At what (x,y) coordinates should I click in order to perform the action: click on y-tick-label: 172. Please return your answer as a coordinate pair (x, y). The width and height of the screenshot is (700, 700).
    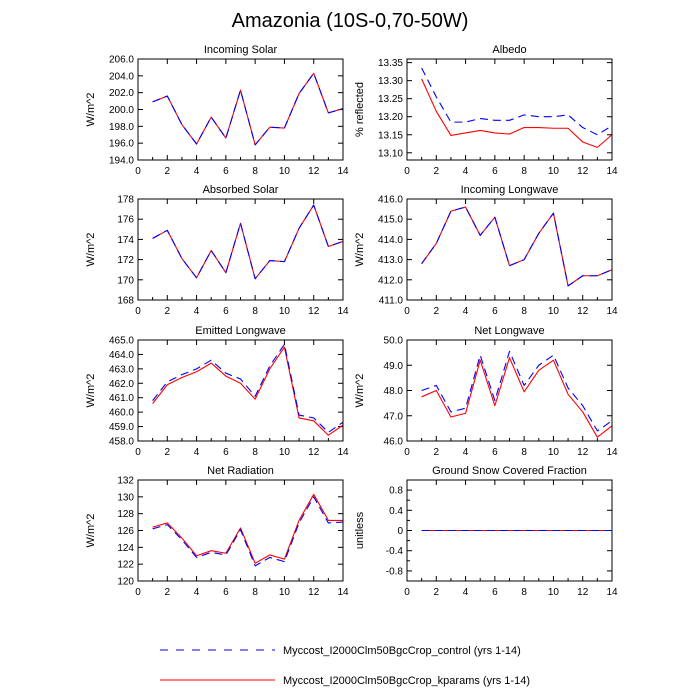
    Looking at the image, I should click on (125, 260).